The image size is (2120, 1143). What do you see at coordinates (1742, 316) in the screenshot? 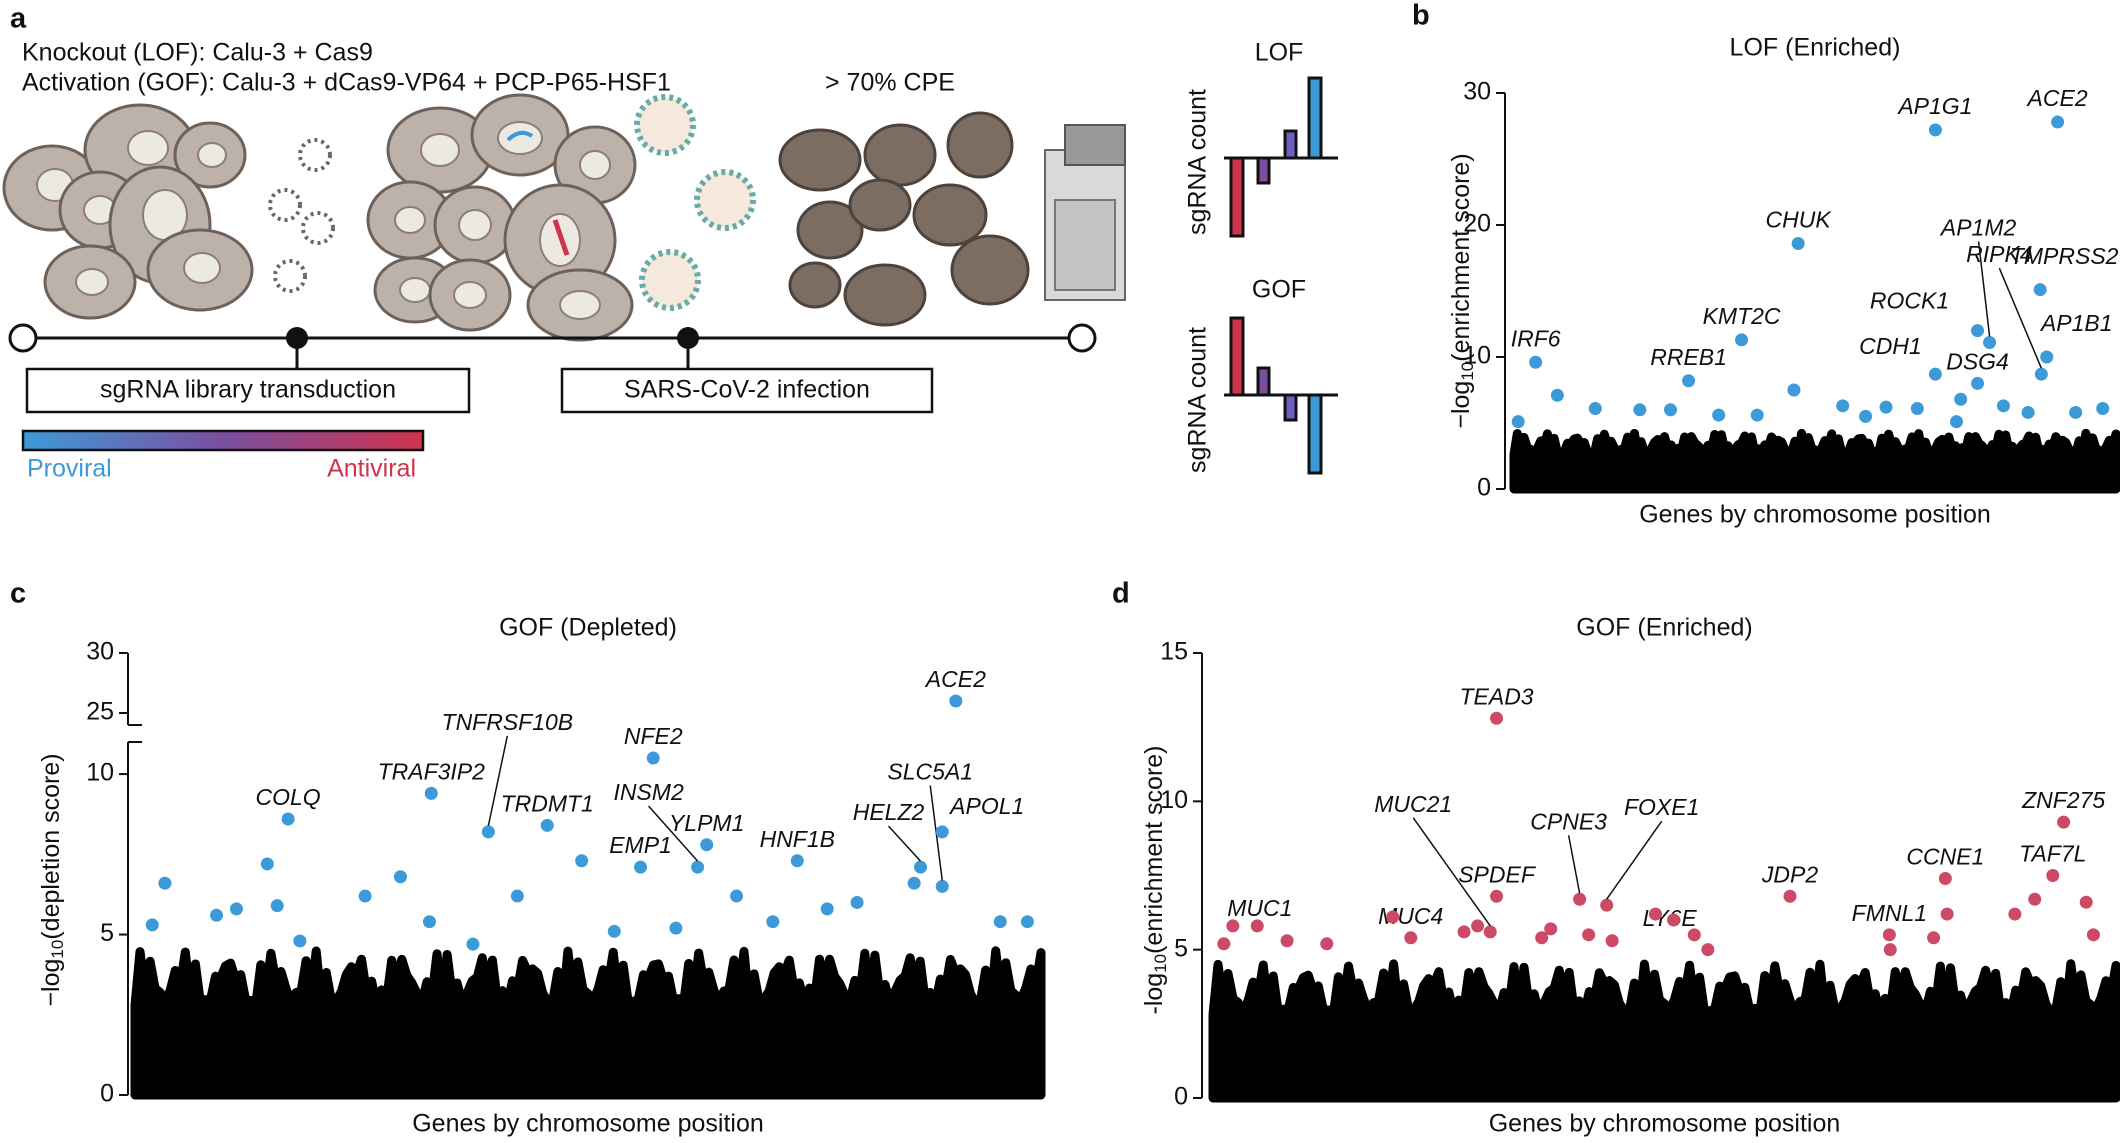
I see `point-label: KMT2C` at bounding box center [1742, 316].